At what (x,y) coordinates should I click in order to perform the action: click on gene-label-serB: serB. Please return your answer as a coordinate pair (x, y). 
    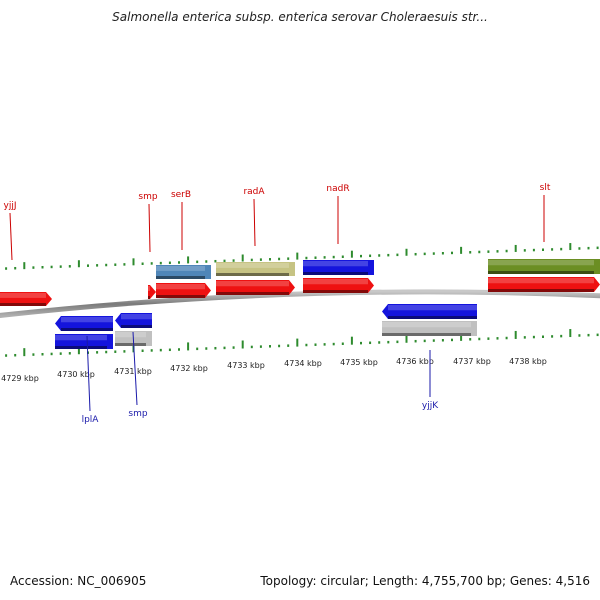
    Looking at the image, I should click on (181, 195).